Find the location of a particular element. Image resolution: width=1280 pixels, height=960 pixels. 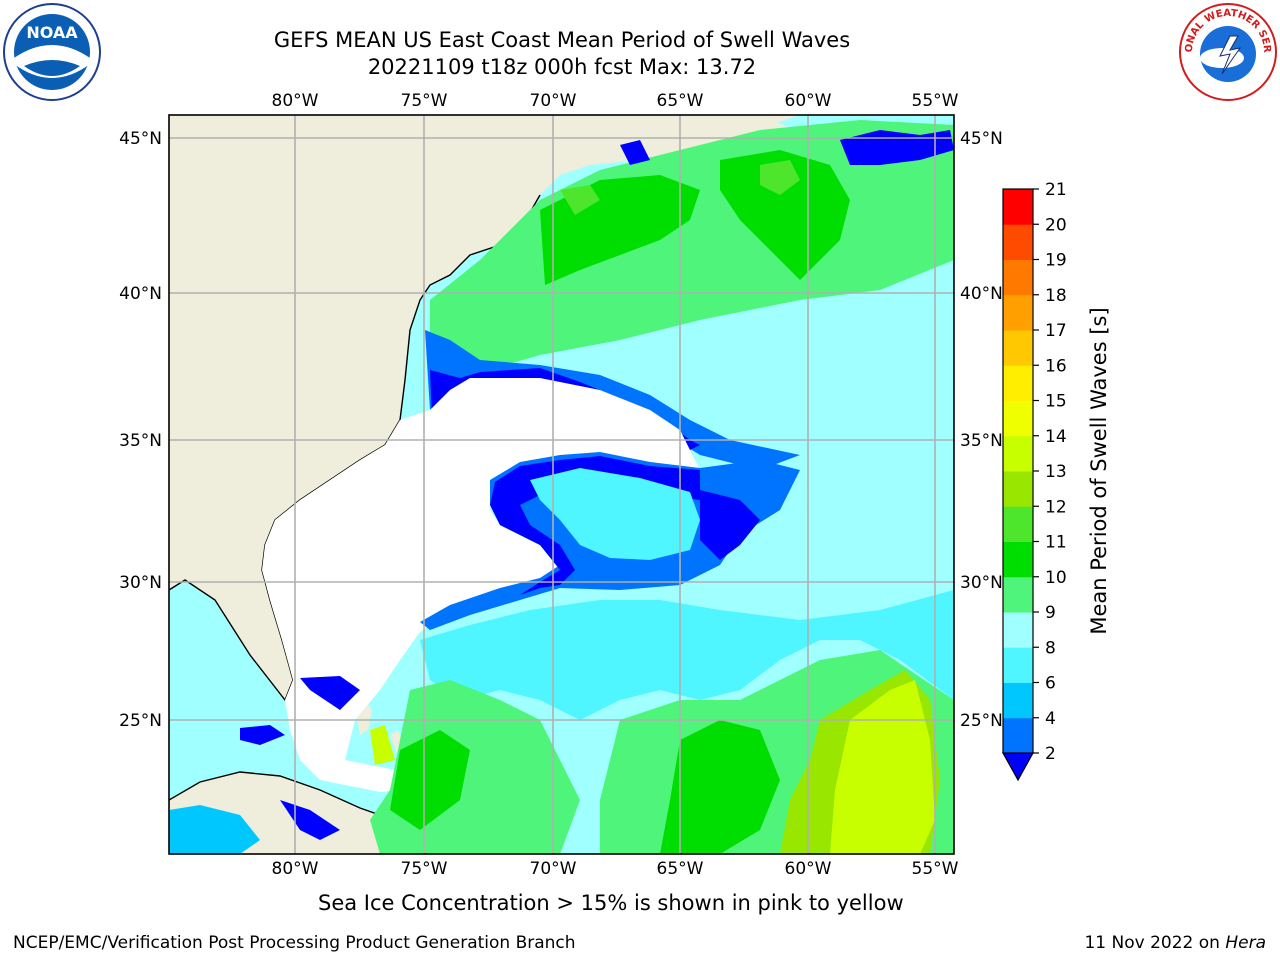

swell-band-2-4-caribbean is located at coordinates (300, 758).